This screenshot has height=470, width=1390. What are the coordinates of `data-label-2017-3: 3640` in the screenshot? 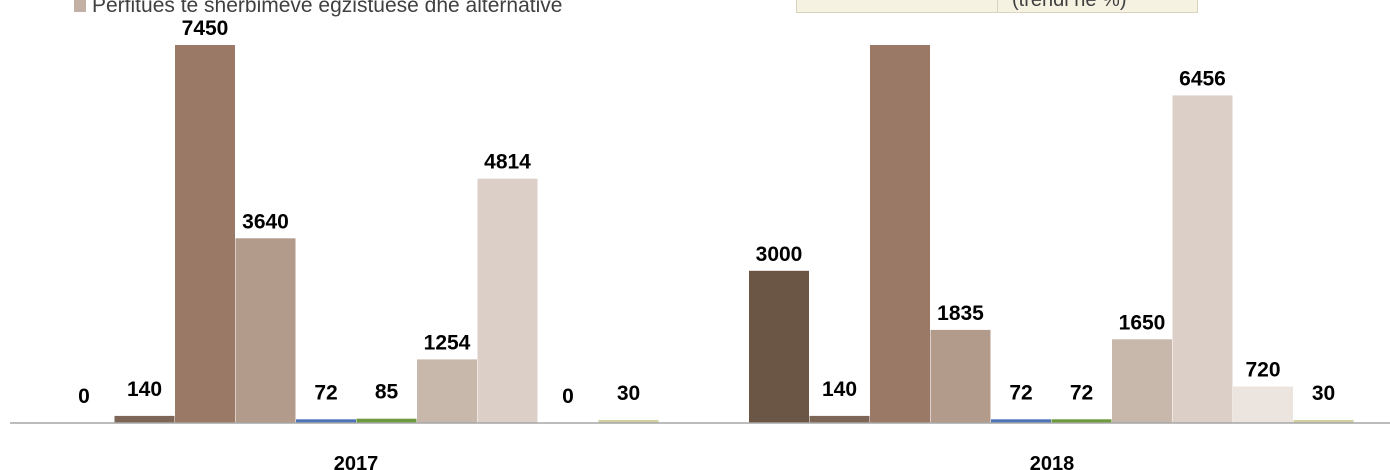 It's located at (265, 221).